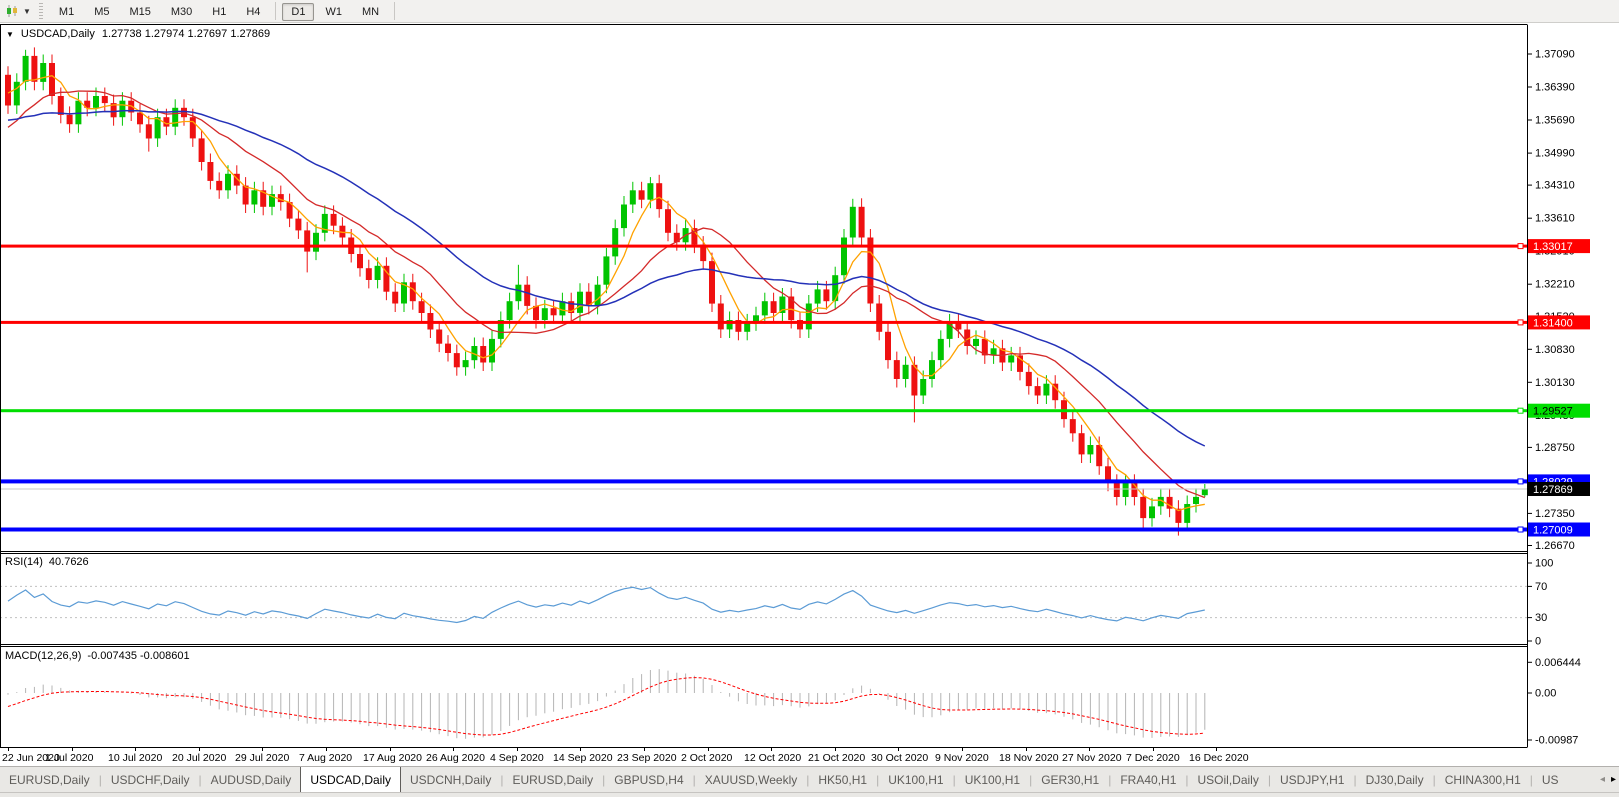 Image resolution: width=1619 pixels, height=797 pixels. I want to click on svg-text: 1.34990, so click(1555, 154).